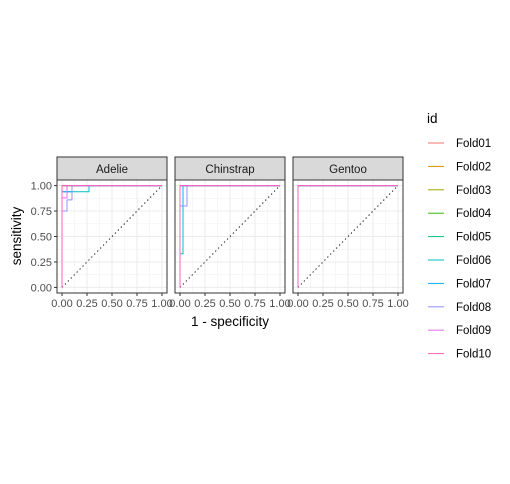  What do you see at coordinates (112, 170) in the screenshot?
I see `facet-strip-label: Adelie` at bounding box center [112, 170].